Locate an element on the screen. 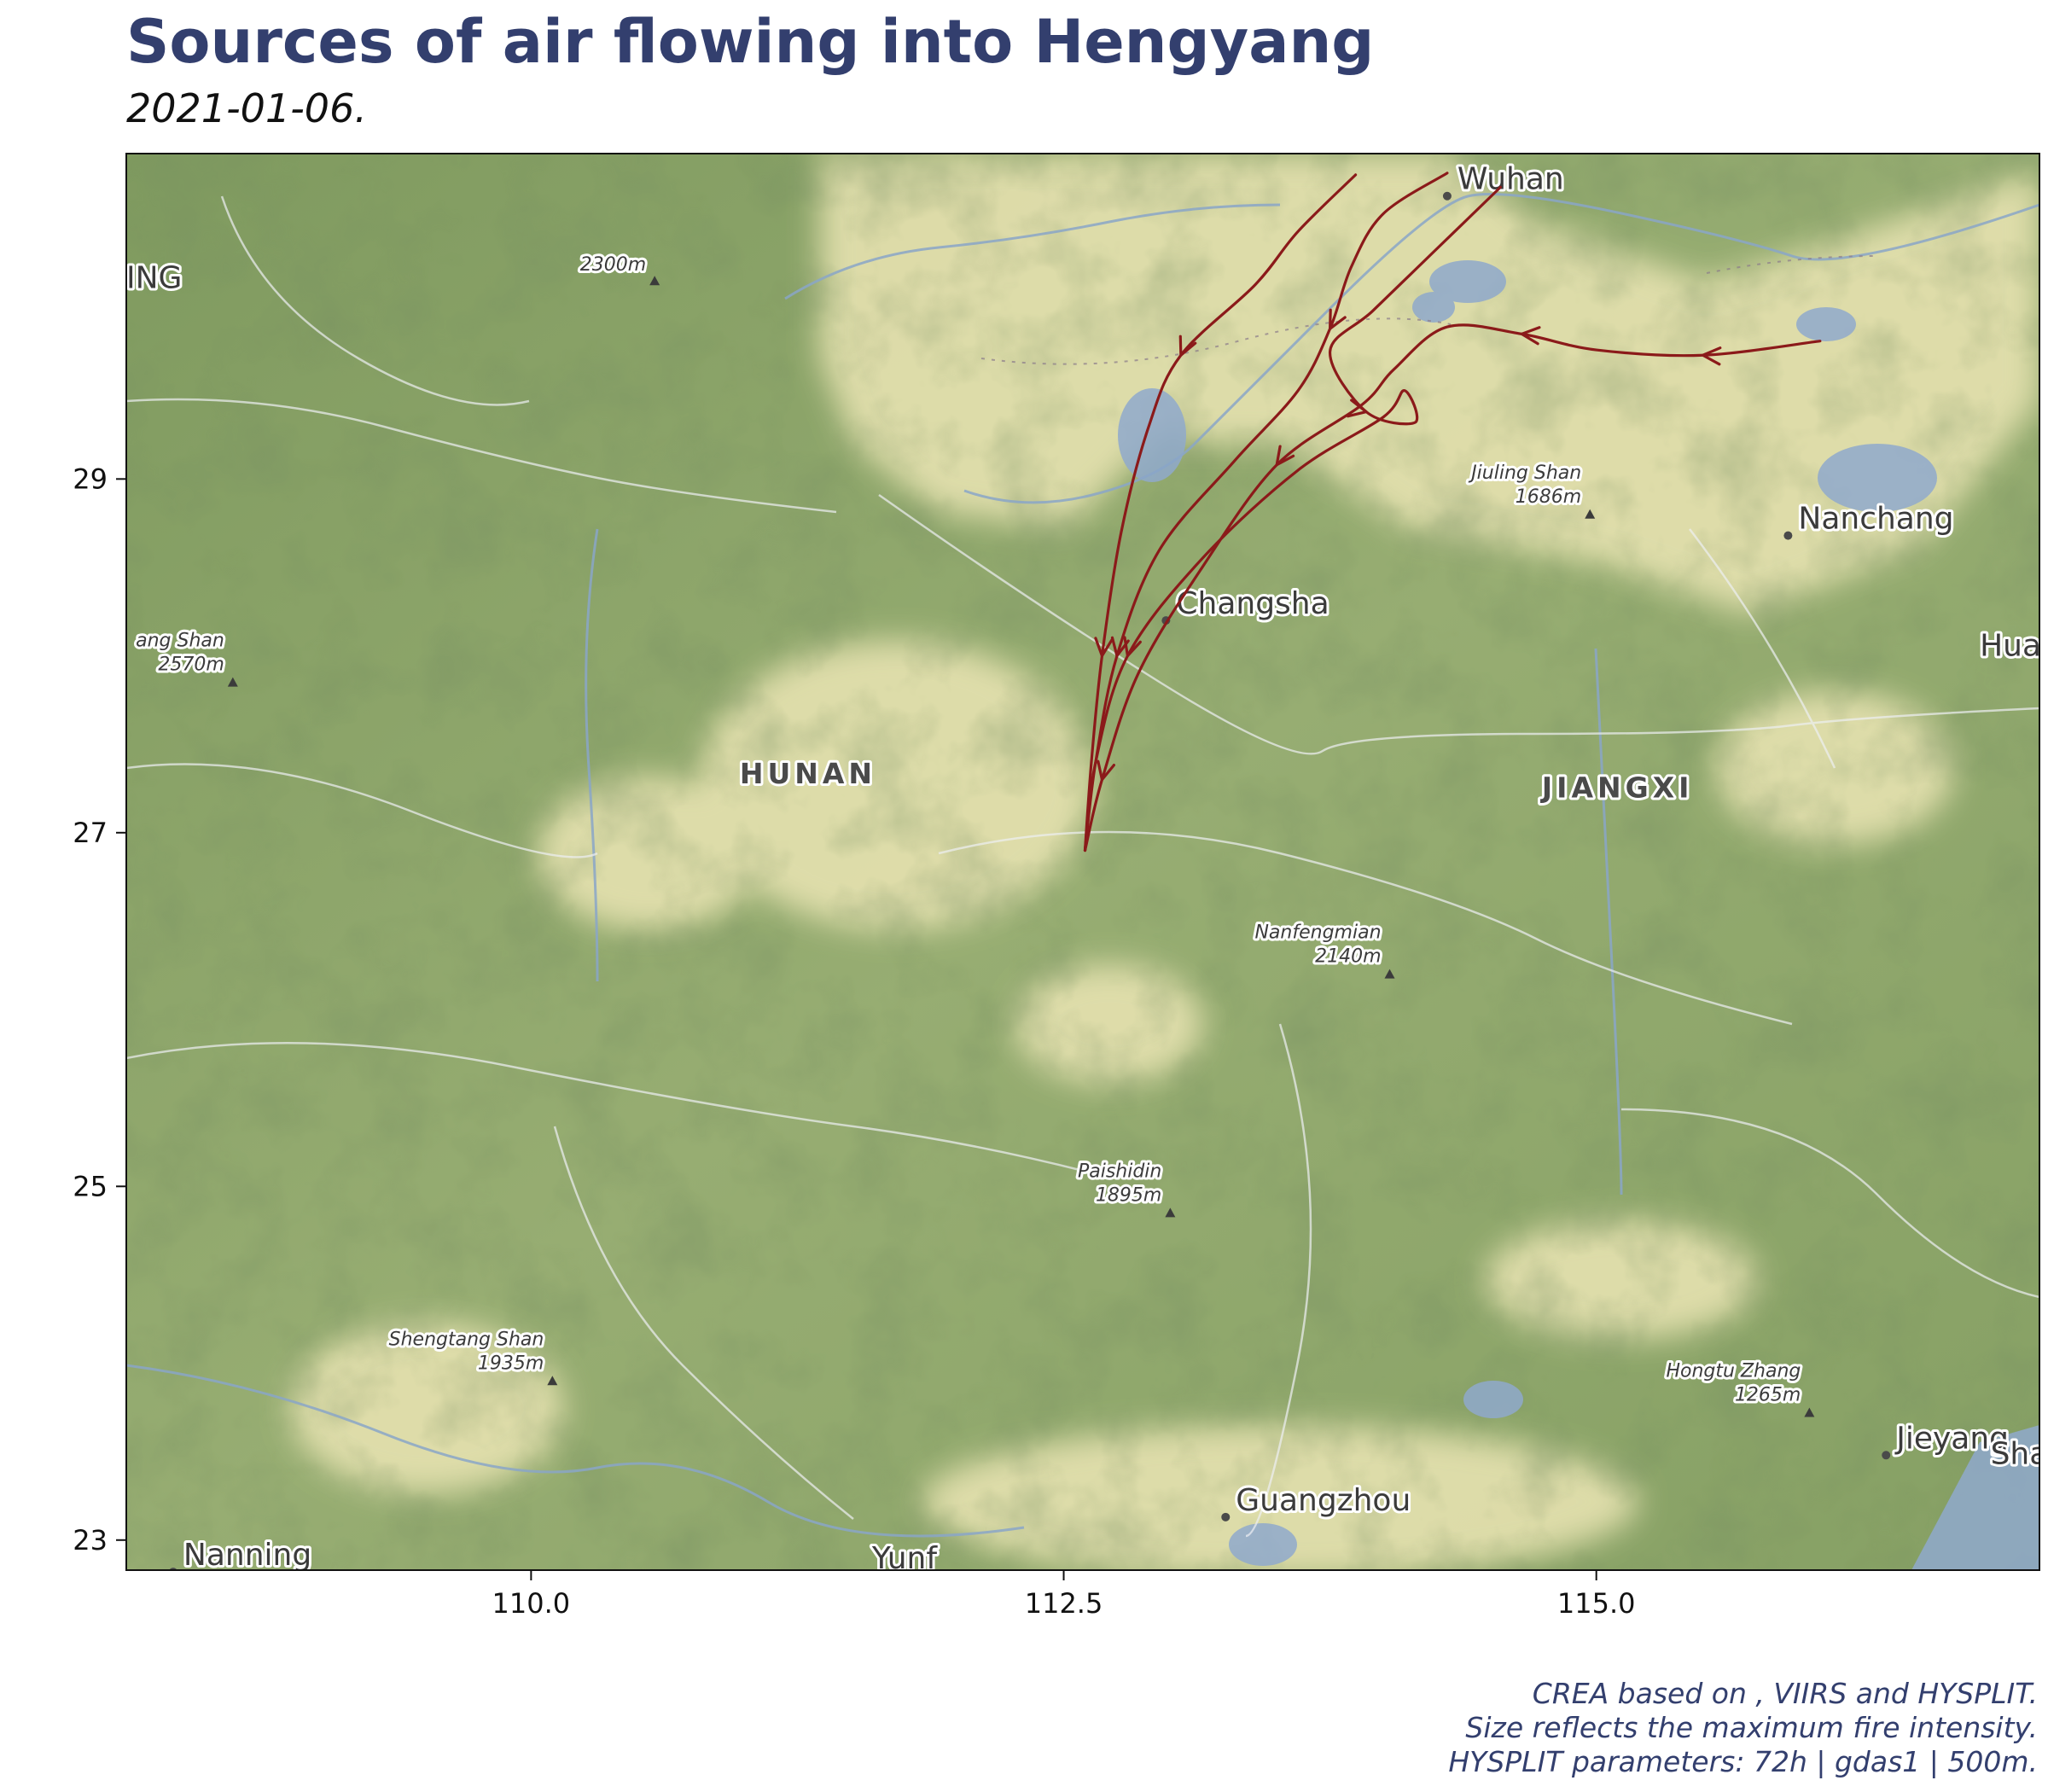 Image resolution: width=2048 pixels, height=1792 pixels. partial-place-label: Shan is located at coordinates (2020, 1454).